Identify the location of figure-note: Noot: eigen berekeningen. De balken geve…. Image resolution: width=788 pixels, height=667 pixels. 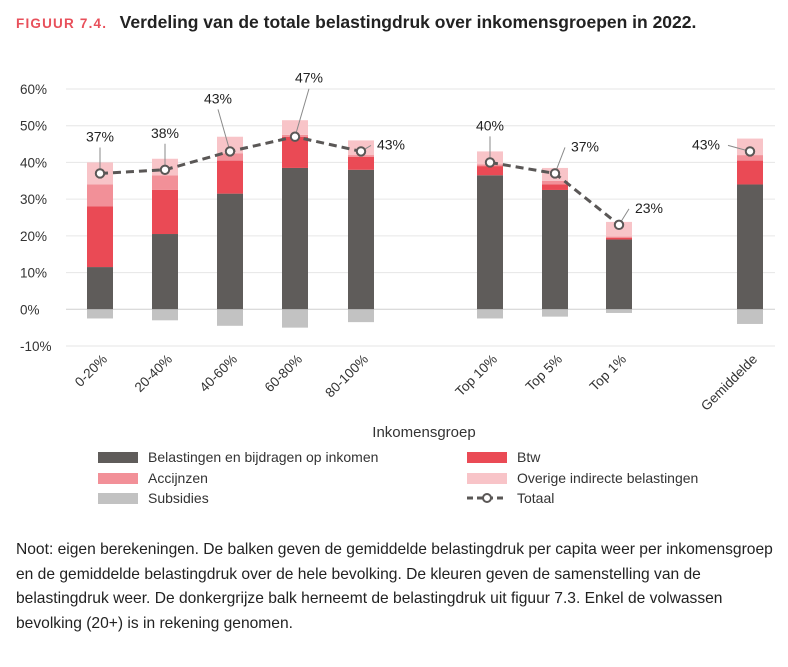
(394, 586).